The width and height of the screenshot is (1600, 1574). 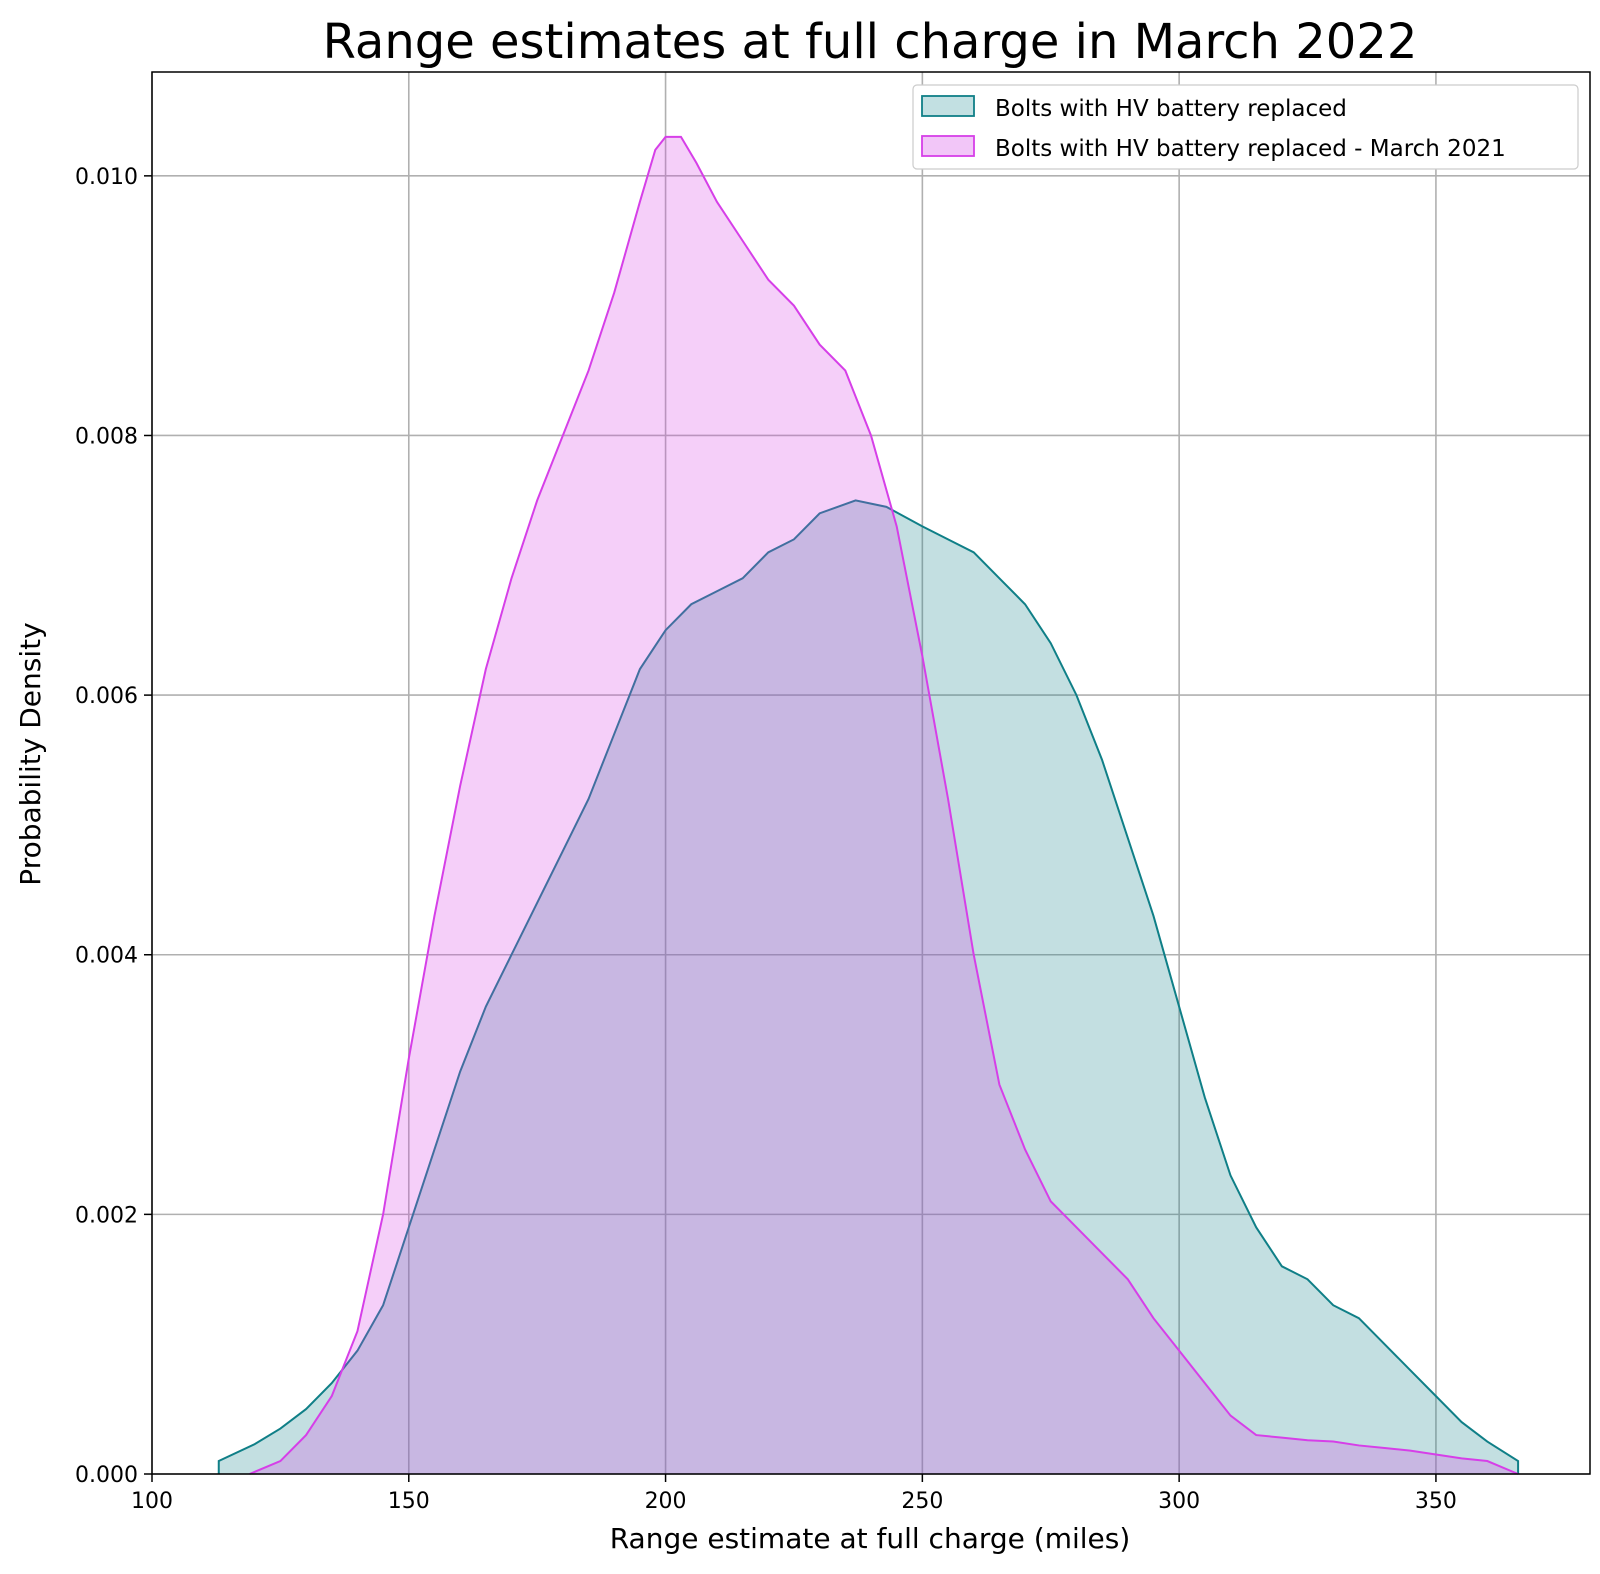 I want to click on x-tick-label: 300, so click(x=1179, y=1501).